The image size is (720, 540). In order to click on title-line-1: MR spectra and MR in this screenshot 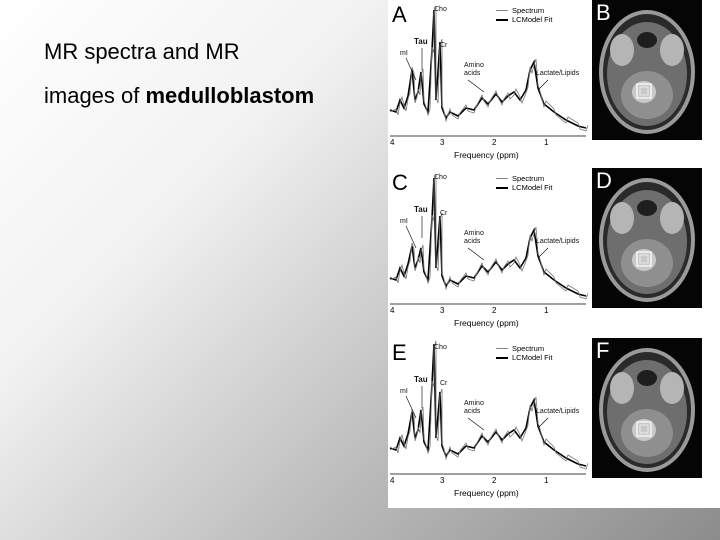, I will do `click(142, 51)`.